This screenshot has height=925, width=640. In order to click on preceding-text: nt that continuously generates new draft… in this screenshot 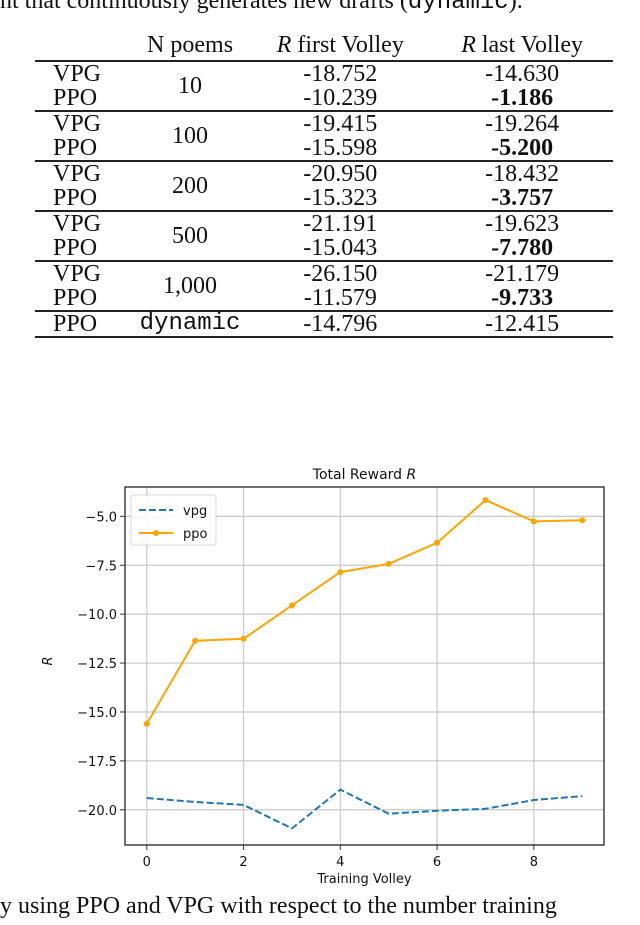, I will do `click(204, 7)`.